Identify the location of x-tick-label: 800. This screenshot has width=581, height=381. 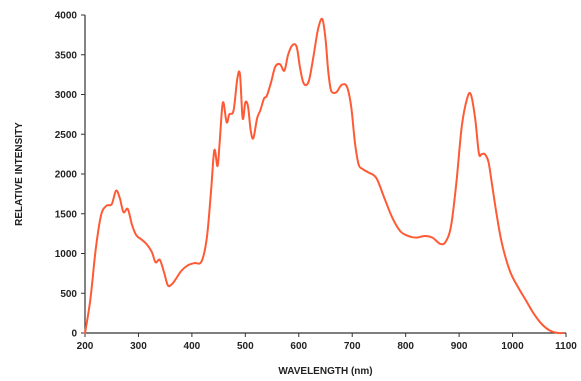
(405, 346).